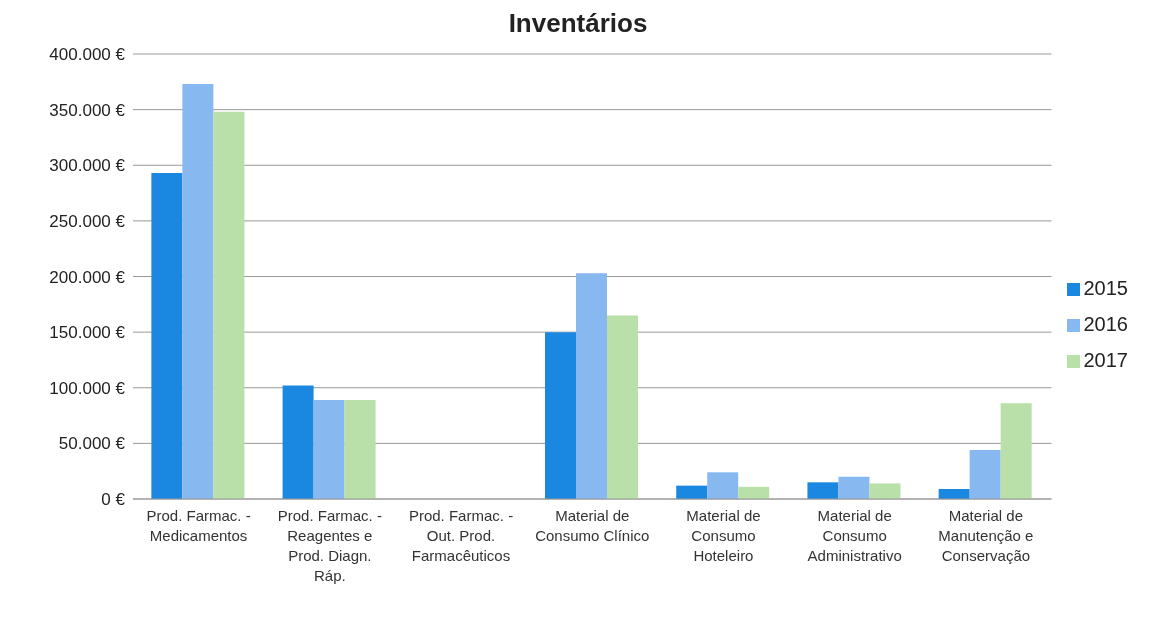 The height and width of the screenshot is (625, 1157). What do you see at coordinates (113, 500) in the screenshot?
I see `y-tick-label: 0 €` at bounding box center [113, 500].